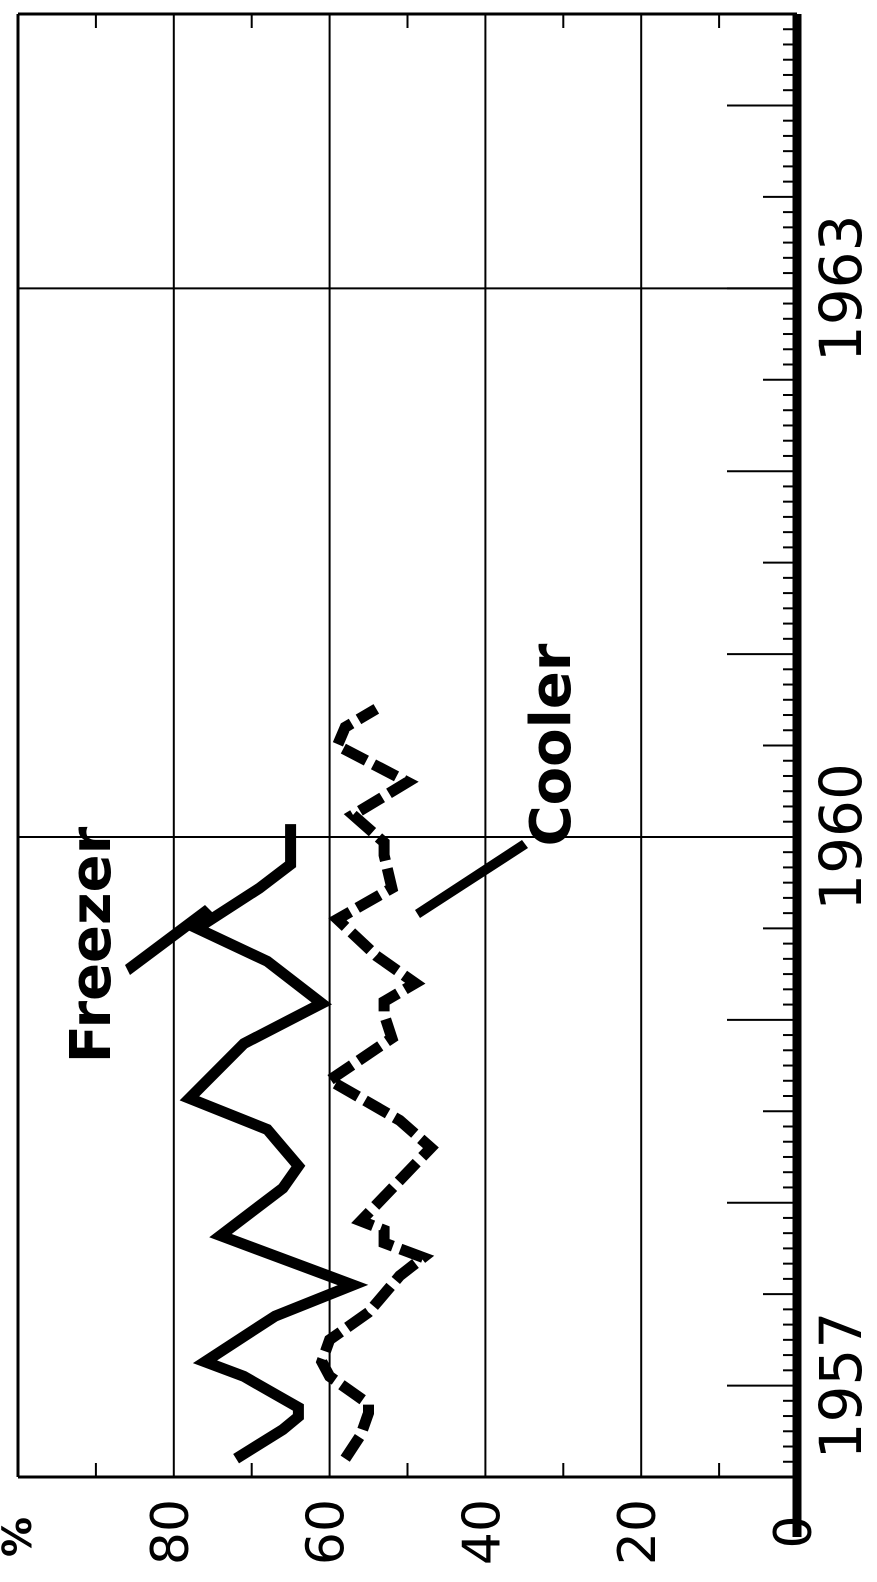  I want to click on freezer-leader-line, so click(169, 940).